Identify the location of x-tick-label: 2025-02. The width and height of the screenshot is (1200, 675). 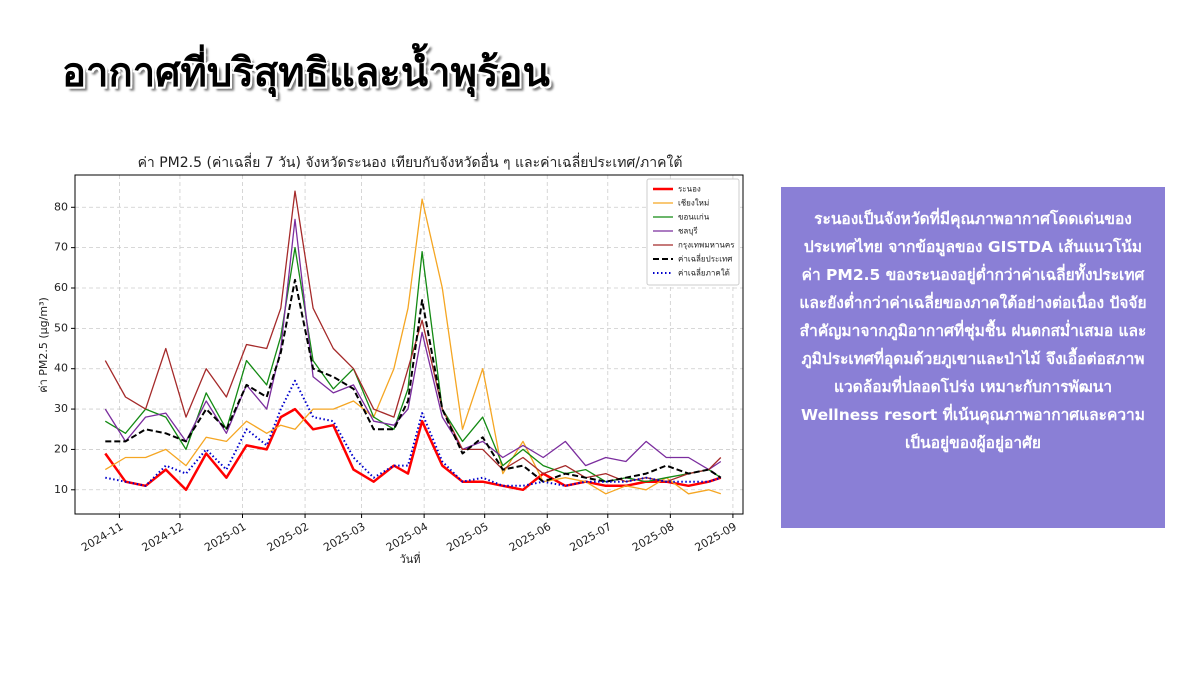
(288, 537).